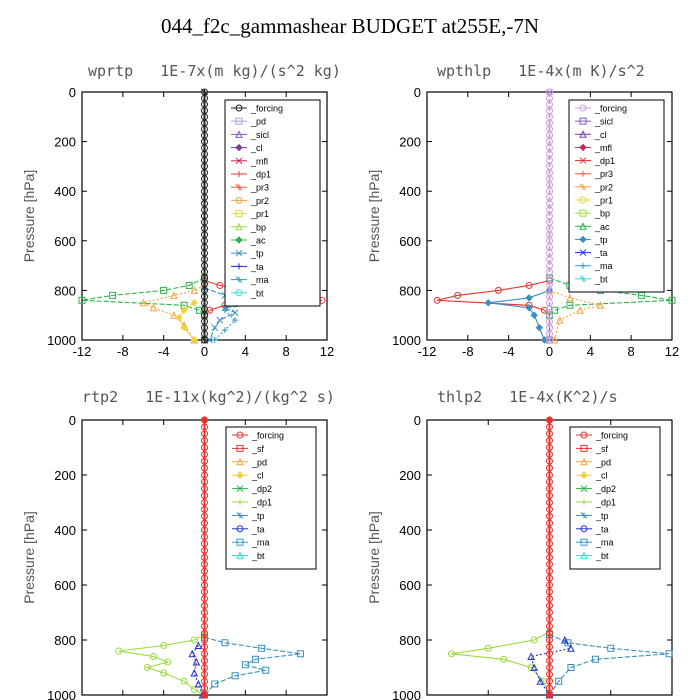 Image resolution: width=700 pixels, height=700 pixels. What do you see at coordinates (541, 71) in the screenshot?
I see `panel-title-wpthlp: wpthlp 1E-4x(m K)/s^2` at bounding box center [541, 71].